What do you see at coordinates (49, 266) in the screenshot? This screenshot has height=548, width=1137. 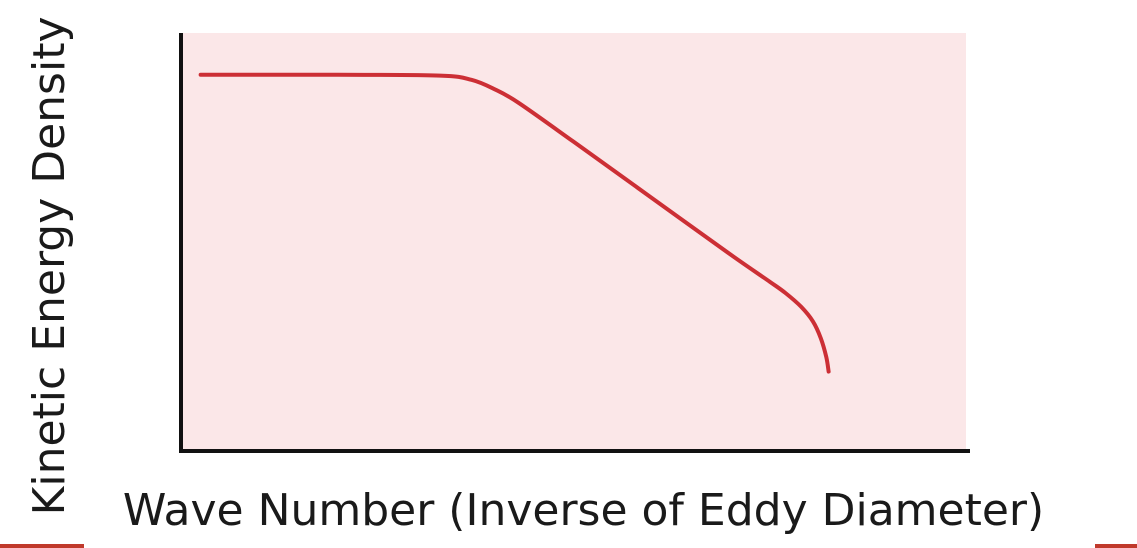 I see `y-axis-title: Kinetic Energy Density` at bounding box center [49, 266].